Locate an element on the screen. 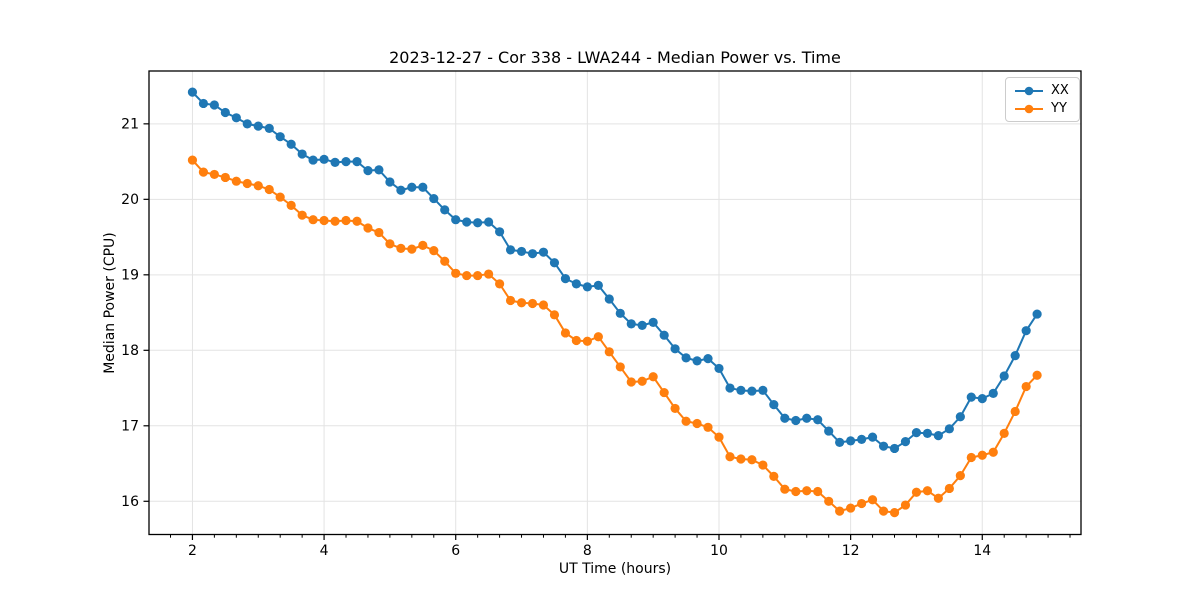  legend-item-yy: YY is located at coordinates (1041, 108).